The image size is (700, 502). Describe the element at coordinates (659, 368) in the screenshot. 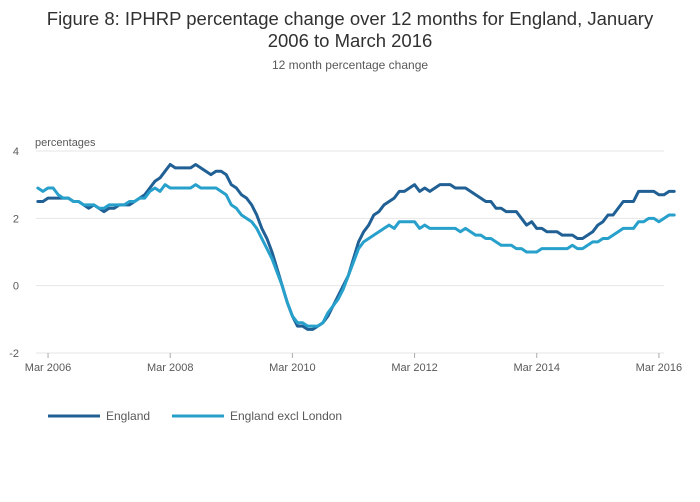

I see `x-tick-label: Mar 2016` at that location.